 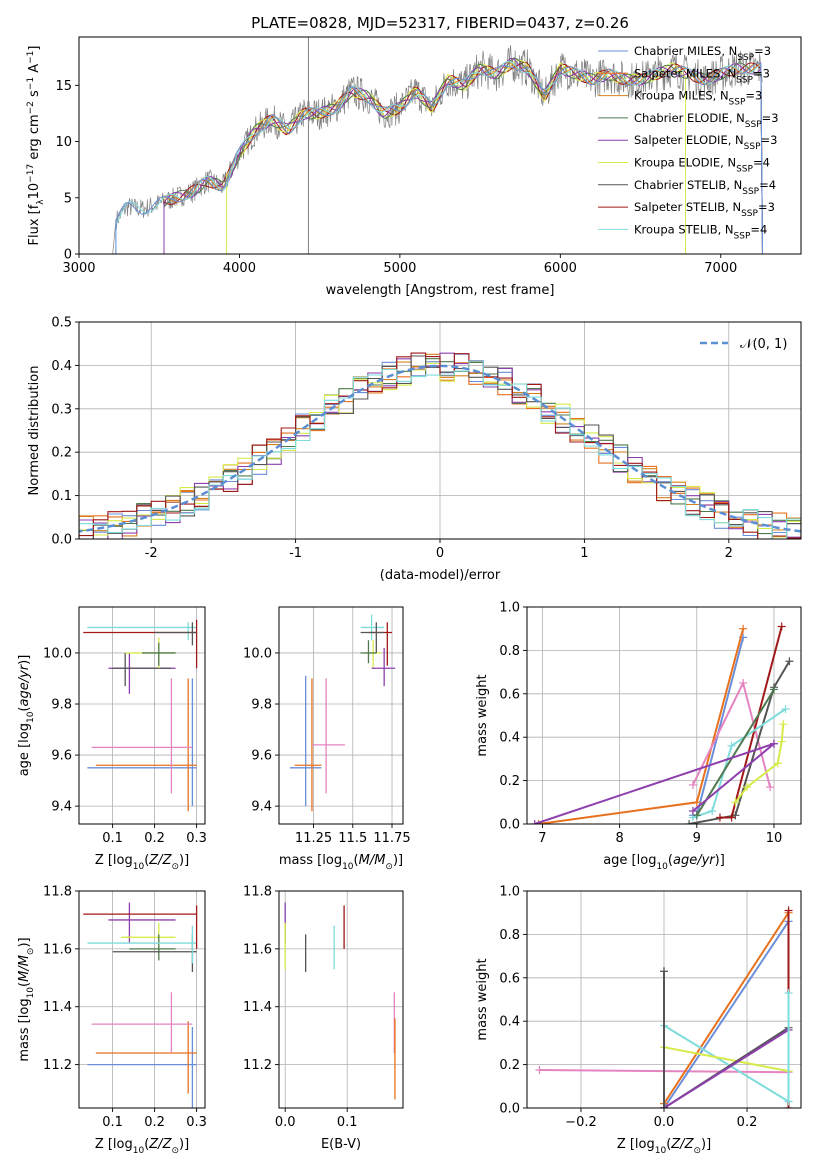 What do you see at coordinates (24, 709) in the screenshot?
I see `label-part: (` at bounding box center [24, 709].